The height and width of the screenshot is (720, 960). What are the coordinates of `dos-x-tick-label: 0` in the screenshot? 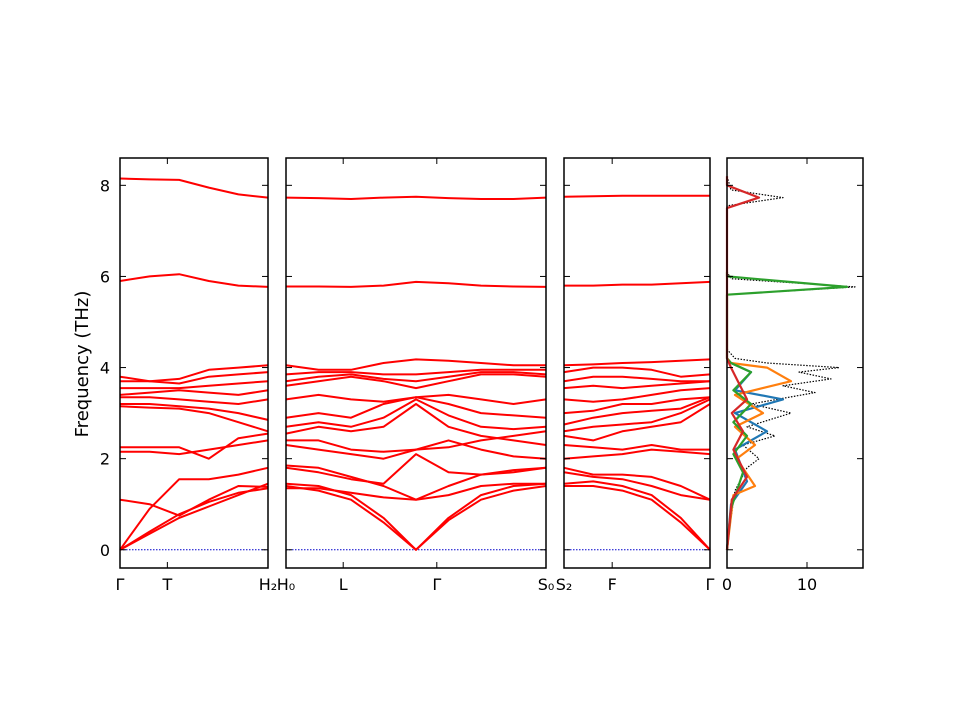 It's located at (727, 584).